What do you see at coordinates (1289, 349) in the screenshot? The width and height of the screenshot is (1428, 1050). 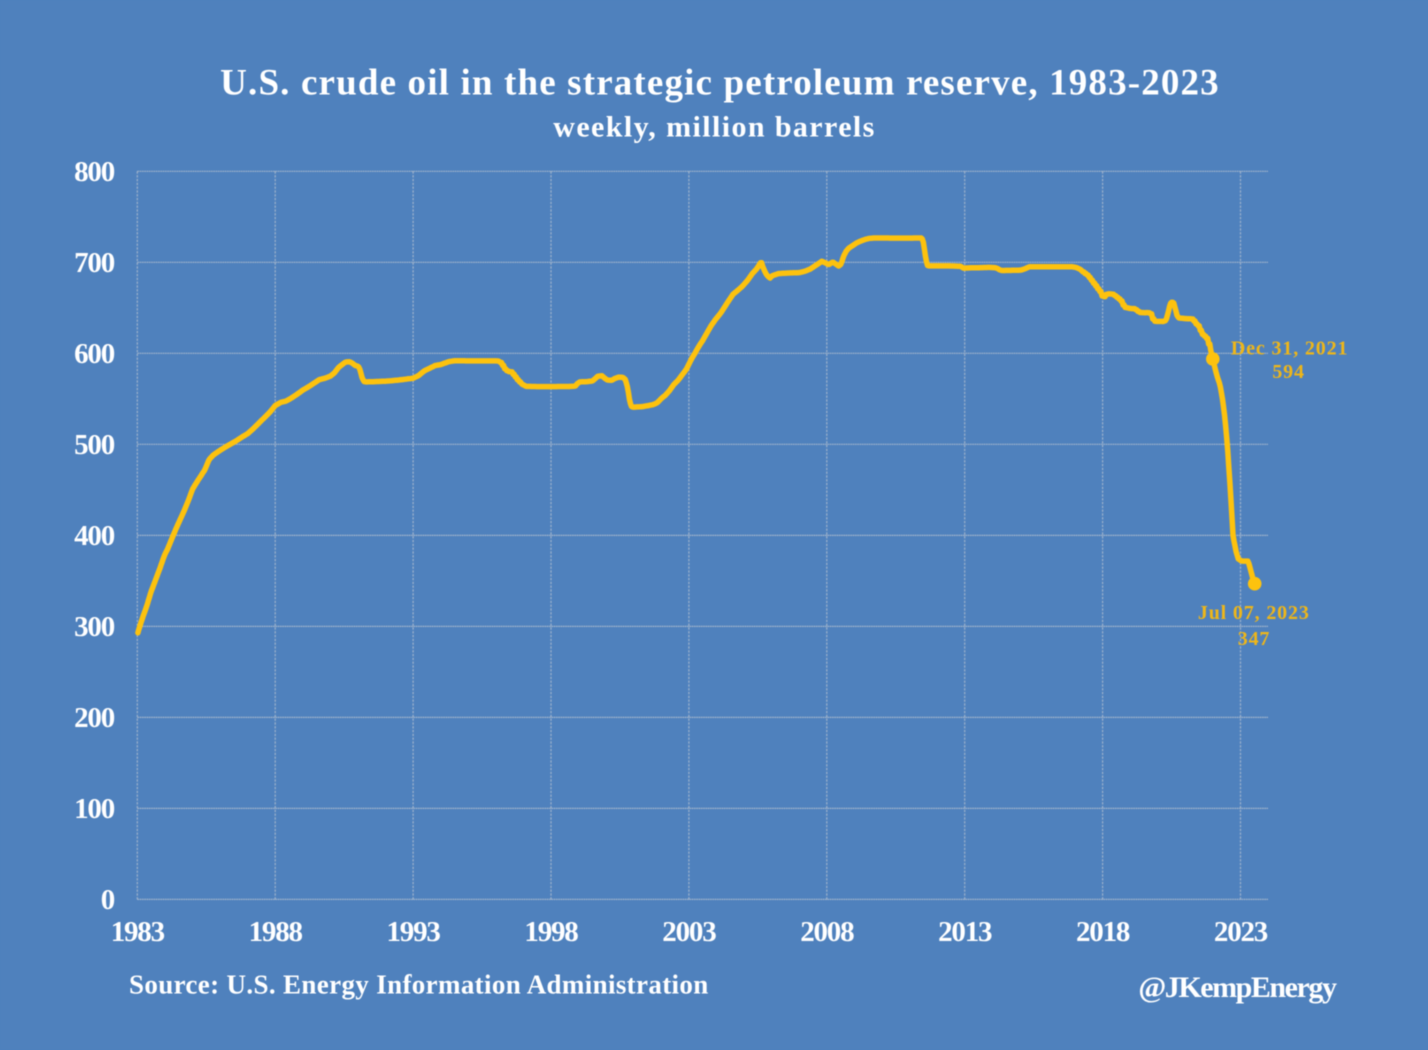 I see `svg-text: Dec 31, 2021` at bounding box center [1289, 349].